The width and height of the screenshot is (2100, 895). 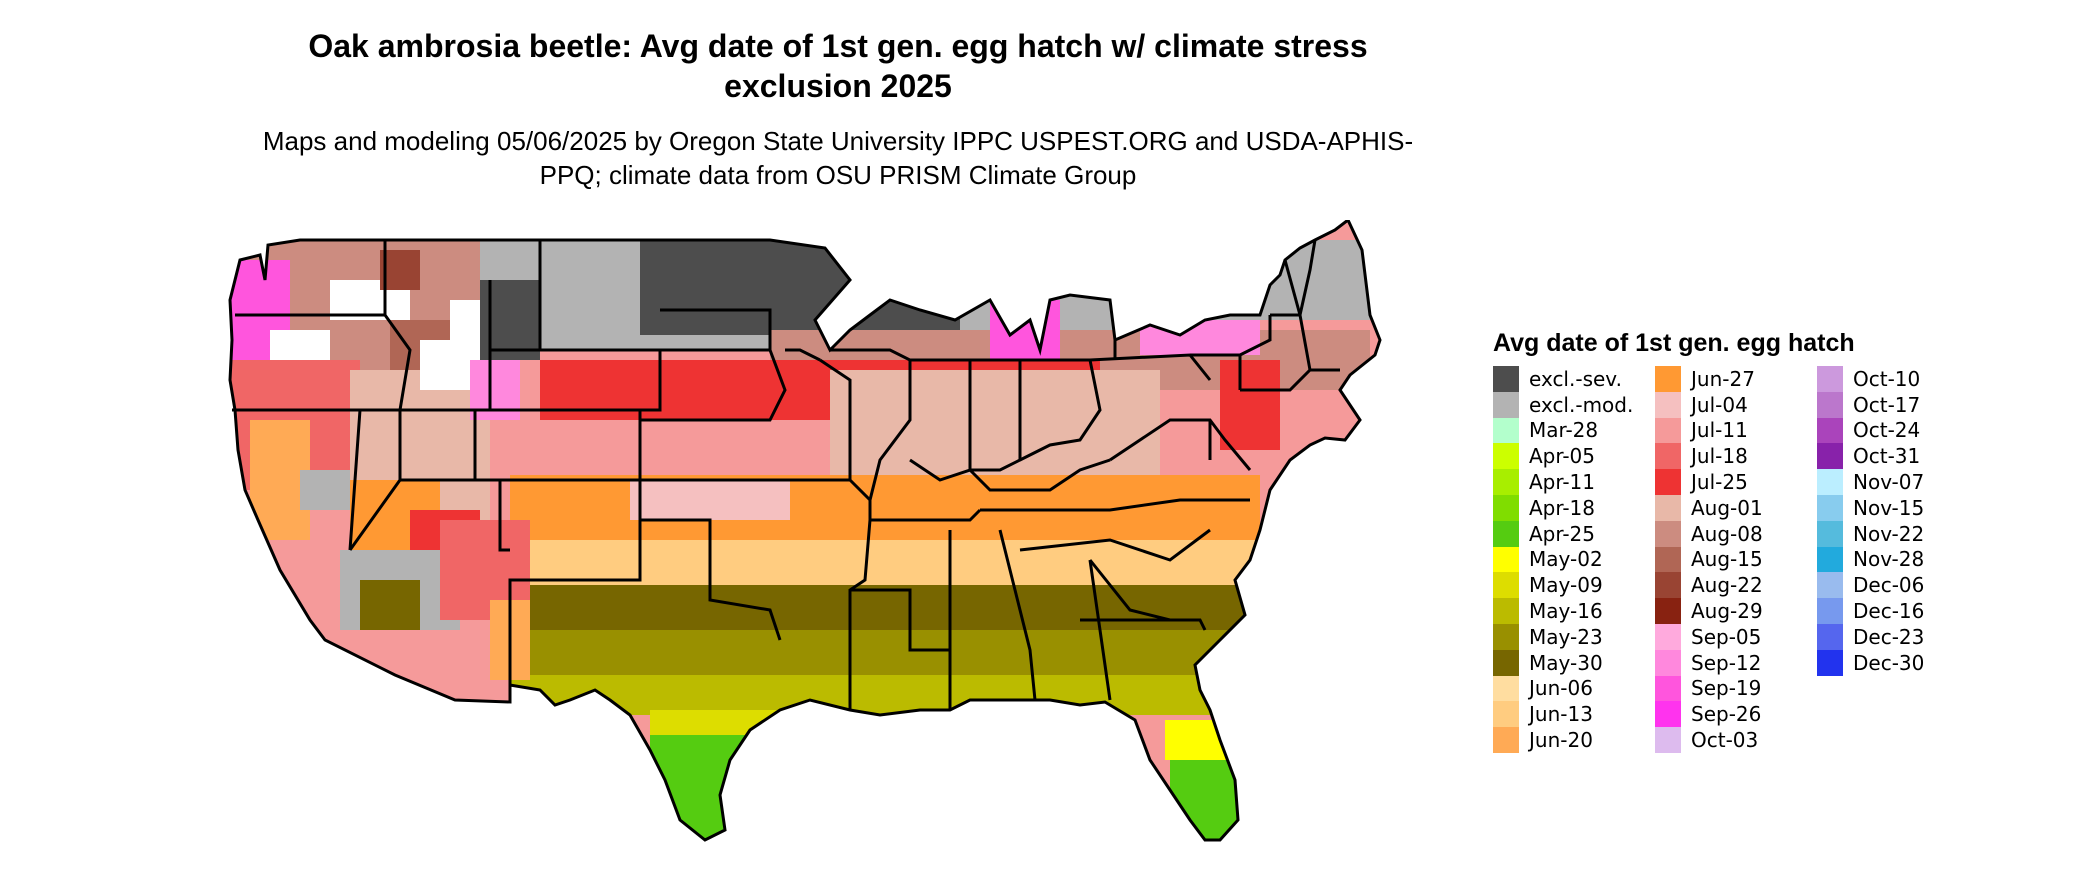 I want to click on legend-item: Aug-01, so click(x=1736, y=507).